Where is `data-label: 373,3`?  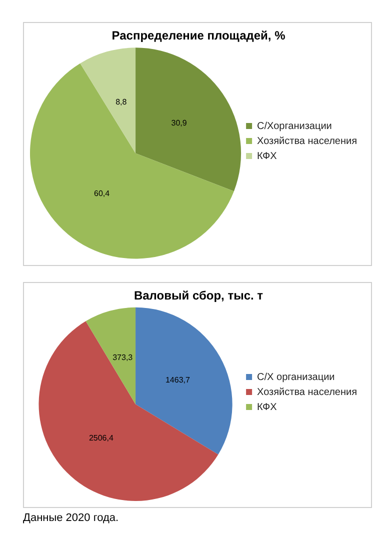
data-label: 373,3 is located at coordinates (123, 357).